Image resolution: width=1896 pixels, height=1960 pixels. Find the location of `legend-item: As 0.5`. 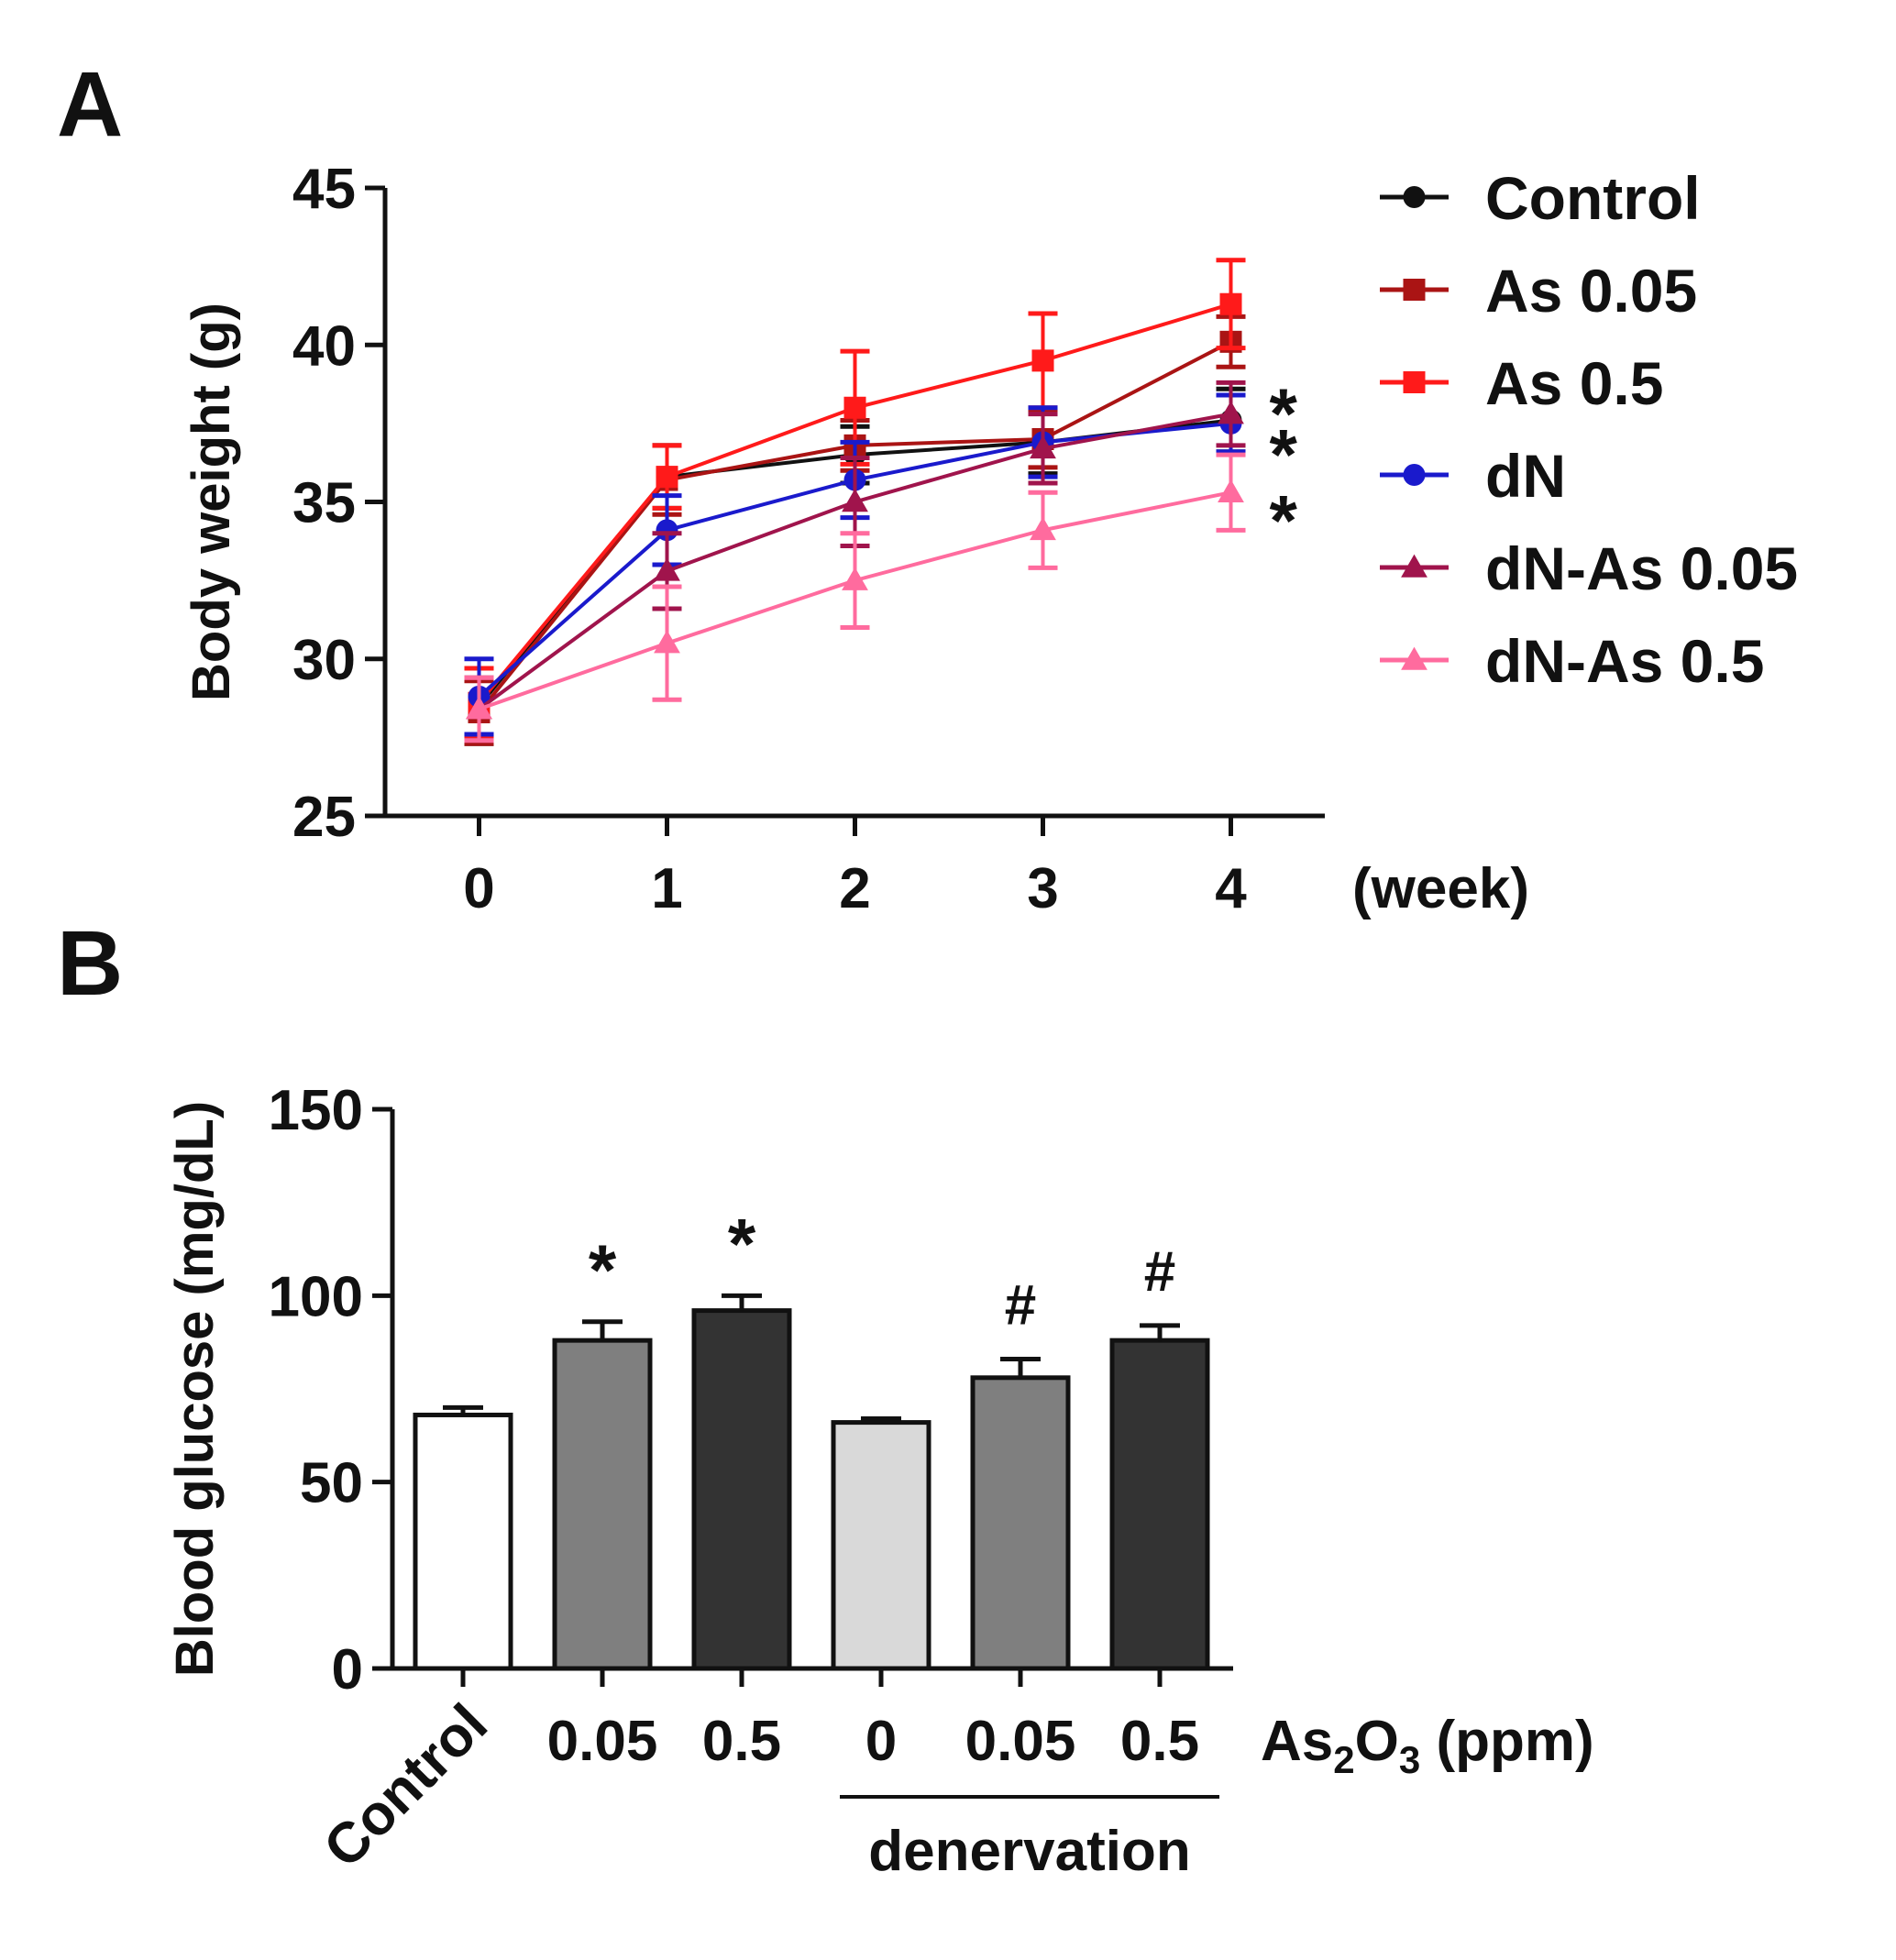

legend-item: As 0.5 is located at coordinates (1521, 383).